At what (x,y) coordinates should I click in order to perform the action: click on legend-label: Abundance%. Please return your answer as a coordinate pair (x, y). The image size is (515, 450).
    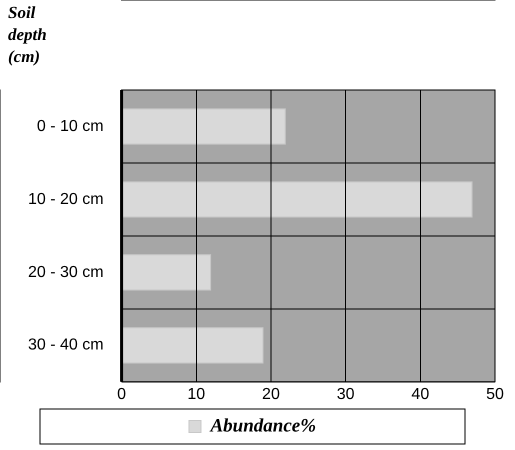
    Looking at the image, I should click on (262, 425).